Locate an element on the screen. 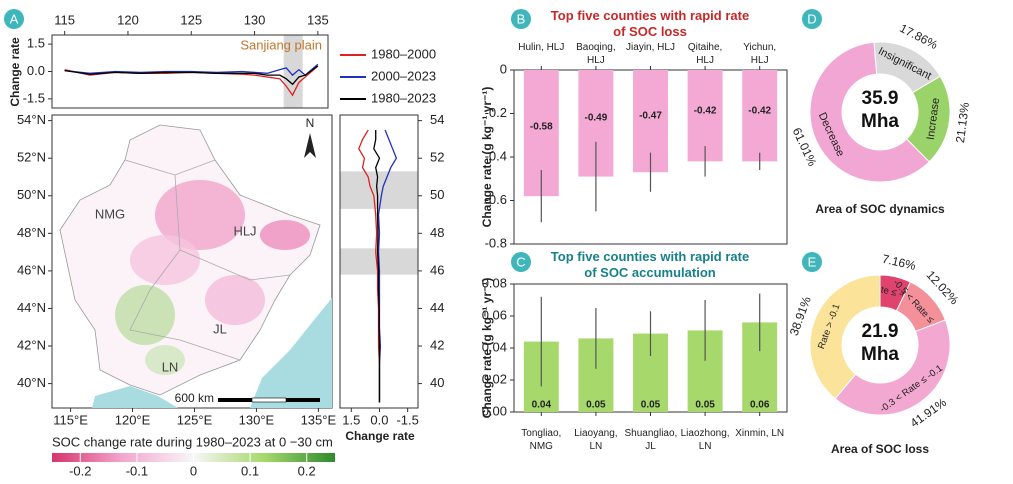  x-tick-label-box: Liaozhong, LN is located at coordinates (705, 440).